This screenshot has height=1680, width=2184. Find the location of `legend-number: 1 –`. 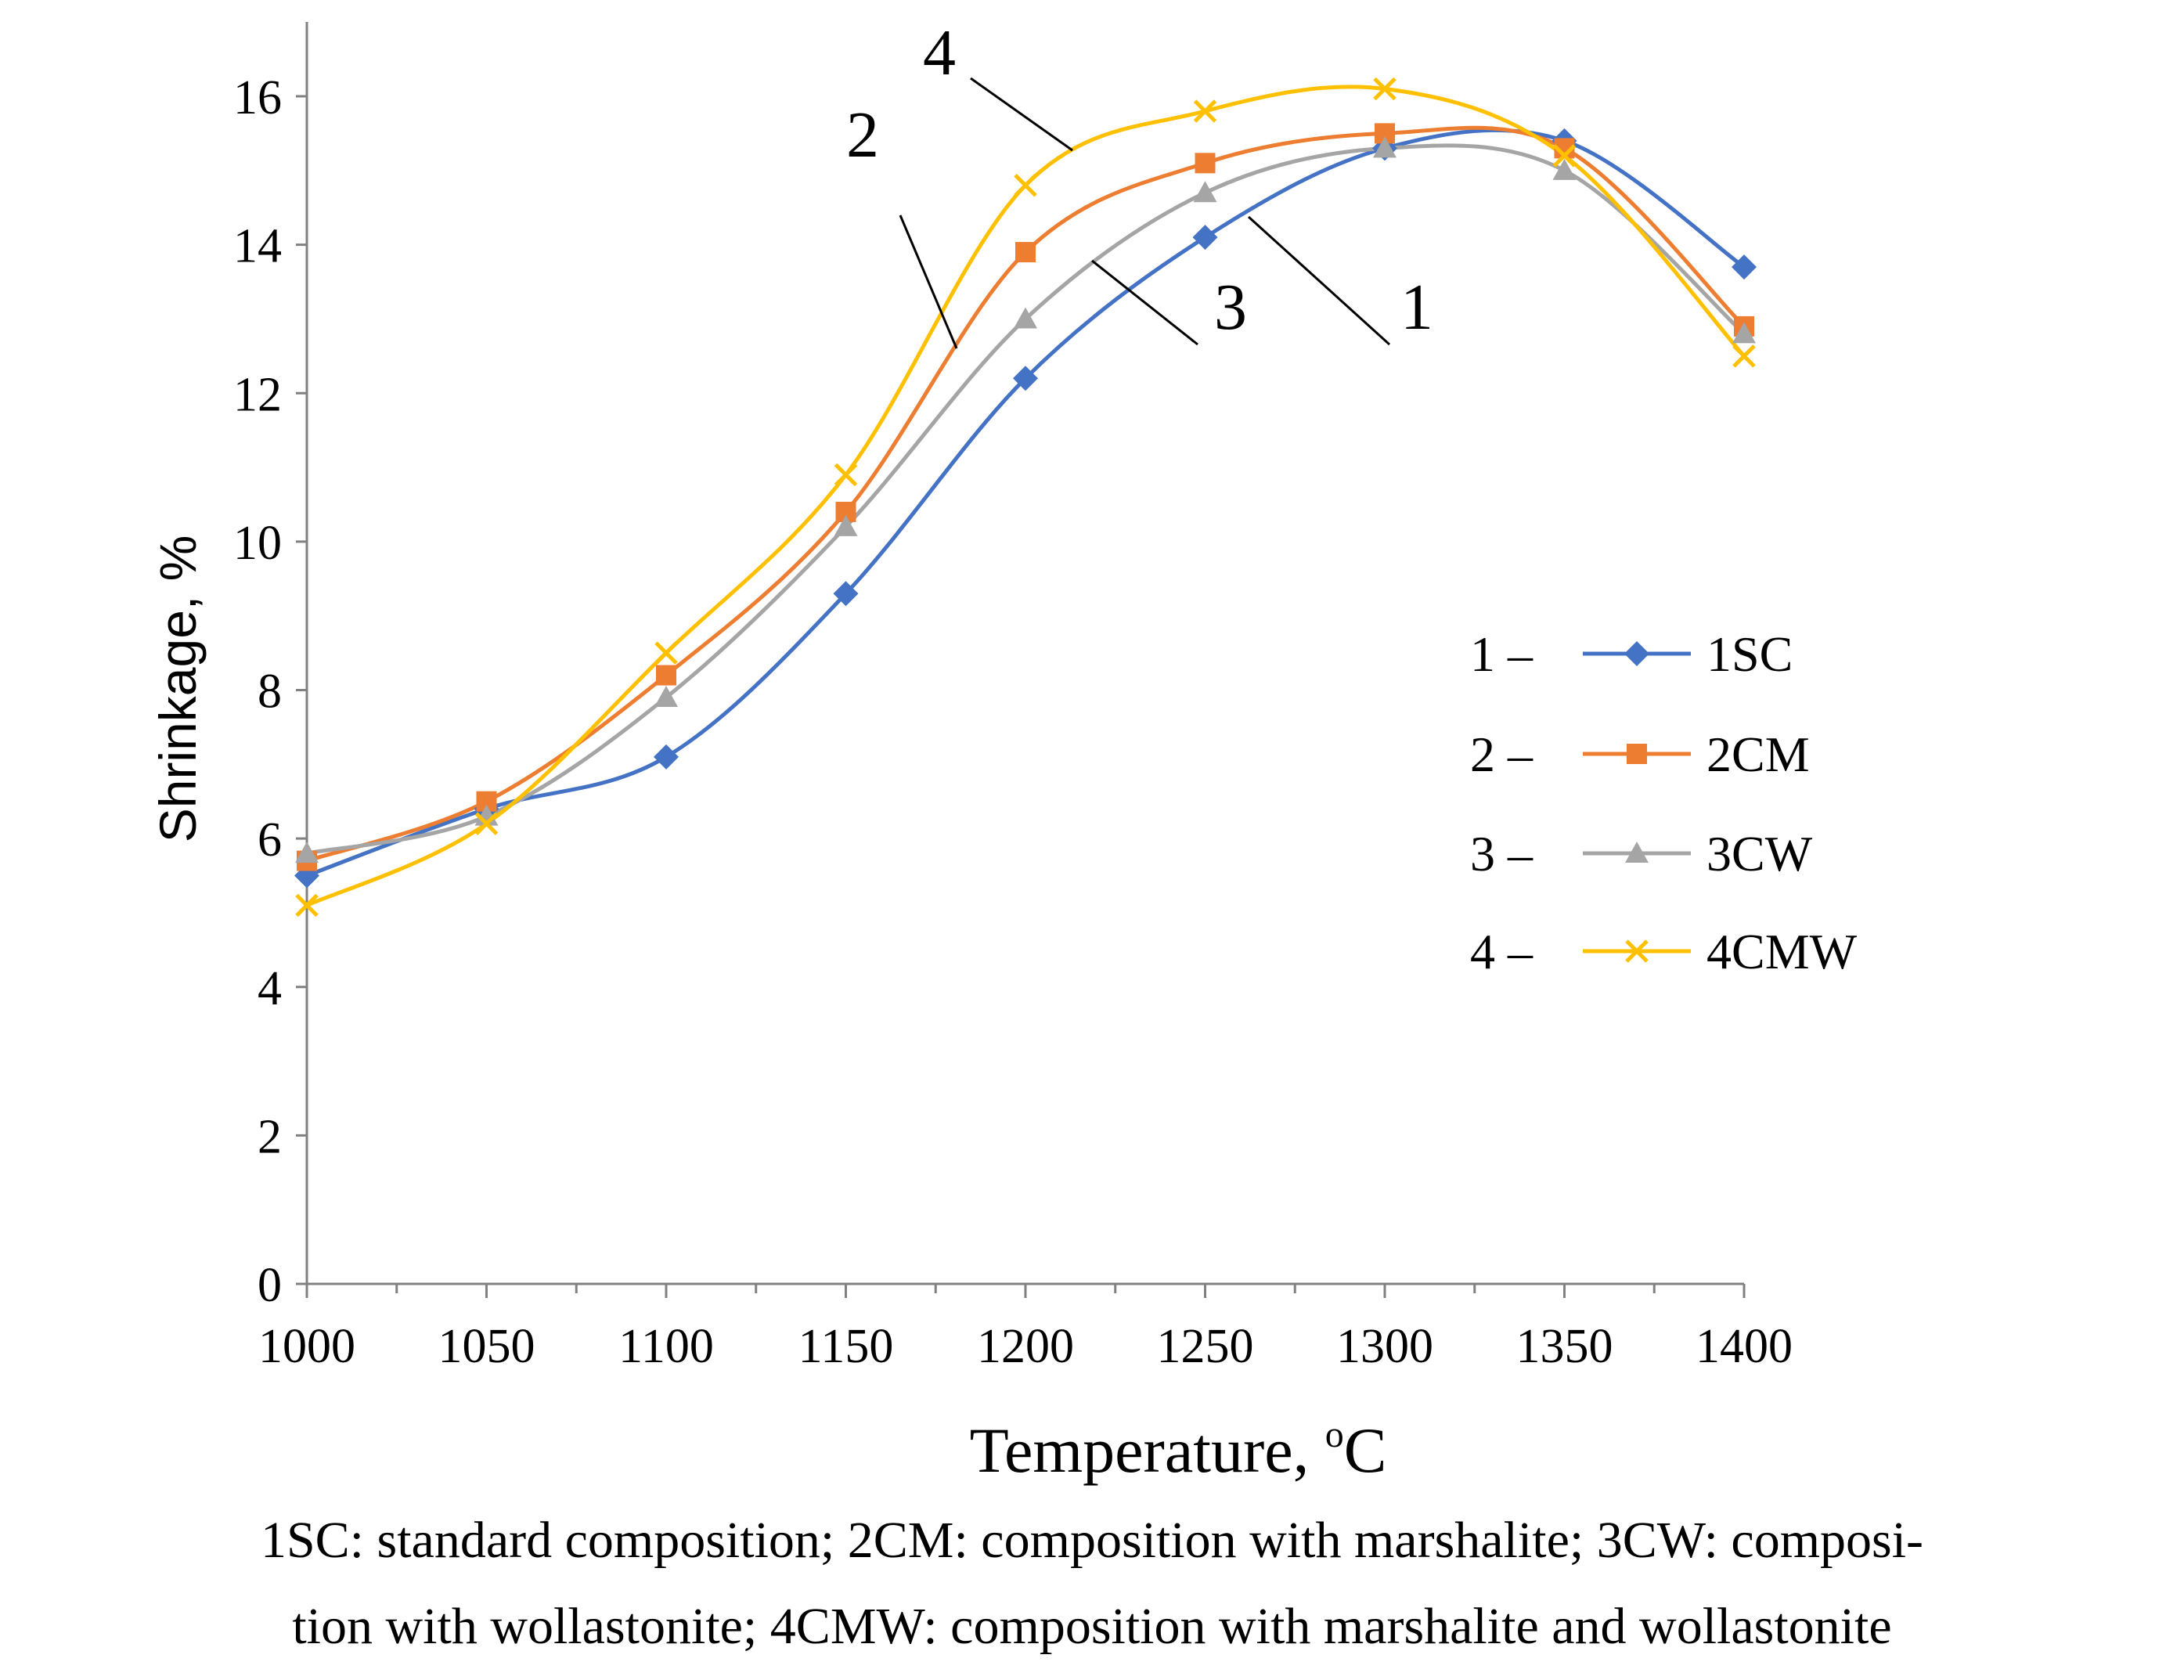

legend-number: 1 – is located at coordinates (1501, 654).